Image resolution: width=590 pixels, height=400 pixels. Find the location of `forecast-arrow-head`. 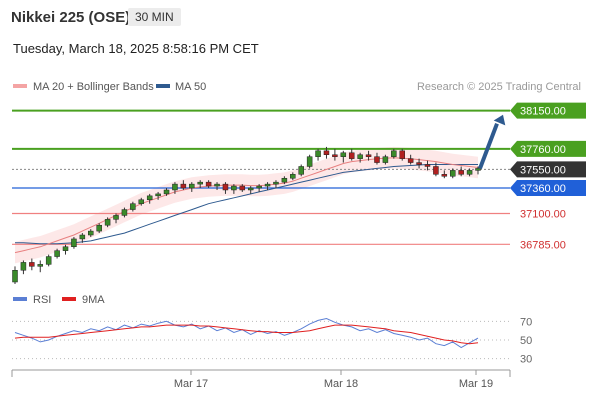

forecast-arrow-head is located at coordinates (499, 120).